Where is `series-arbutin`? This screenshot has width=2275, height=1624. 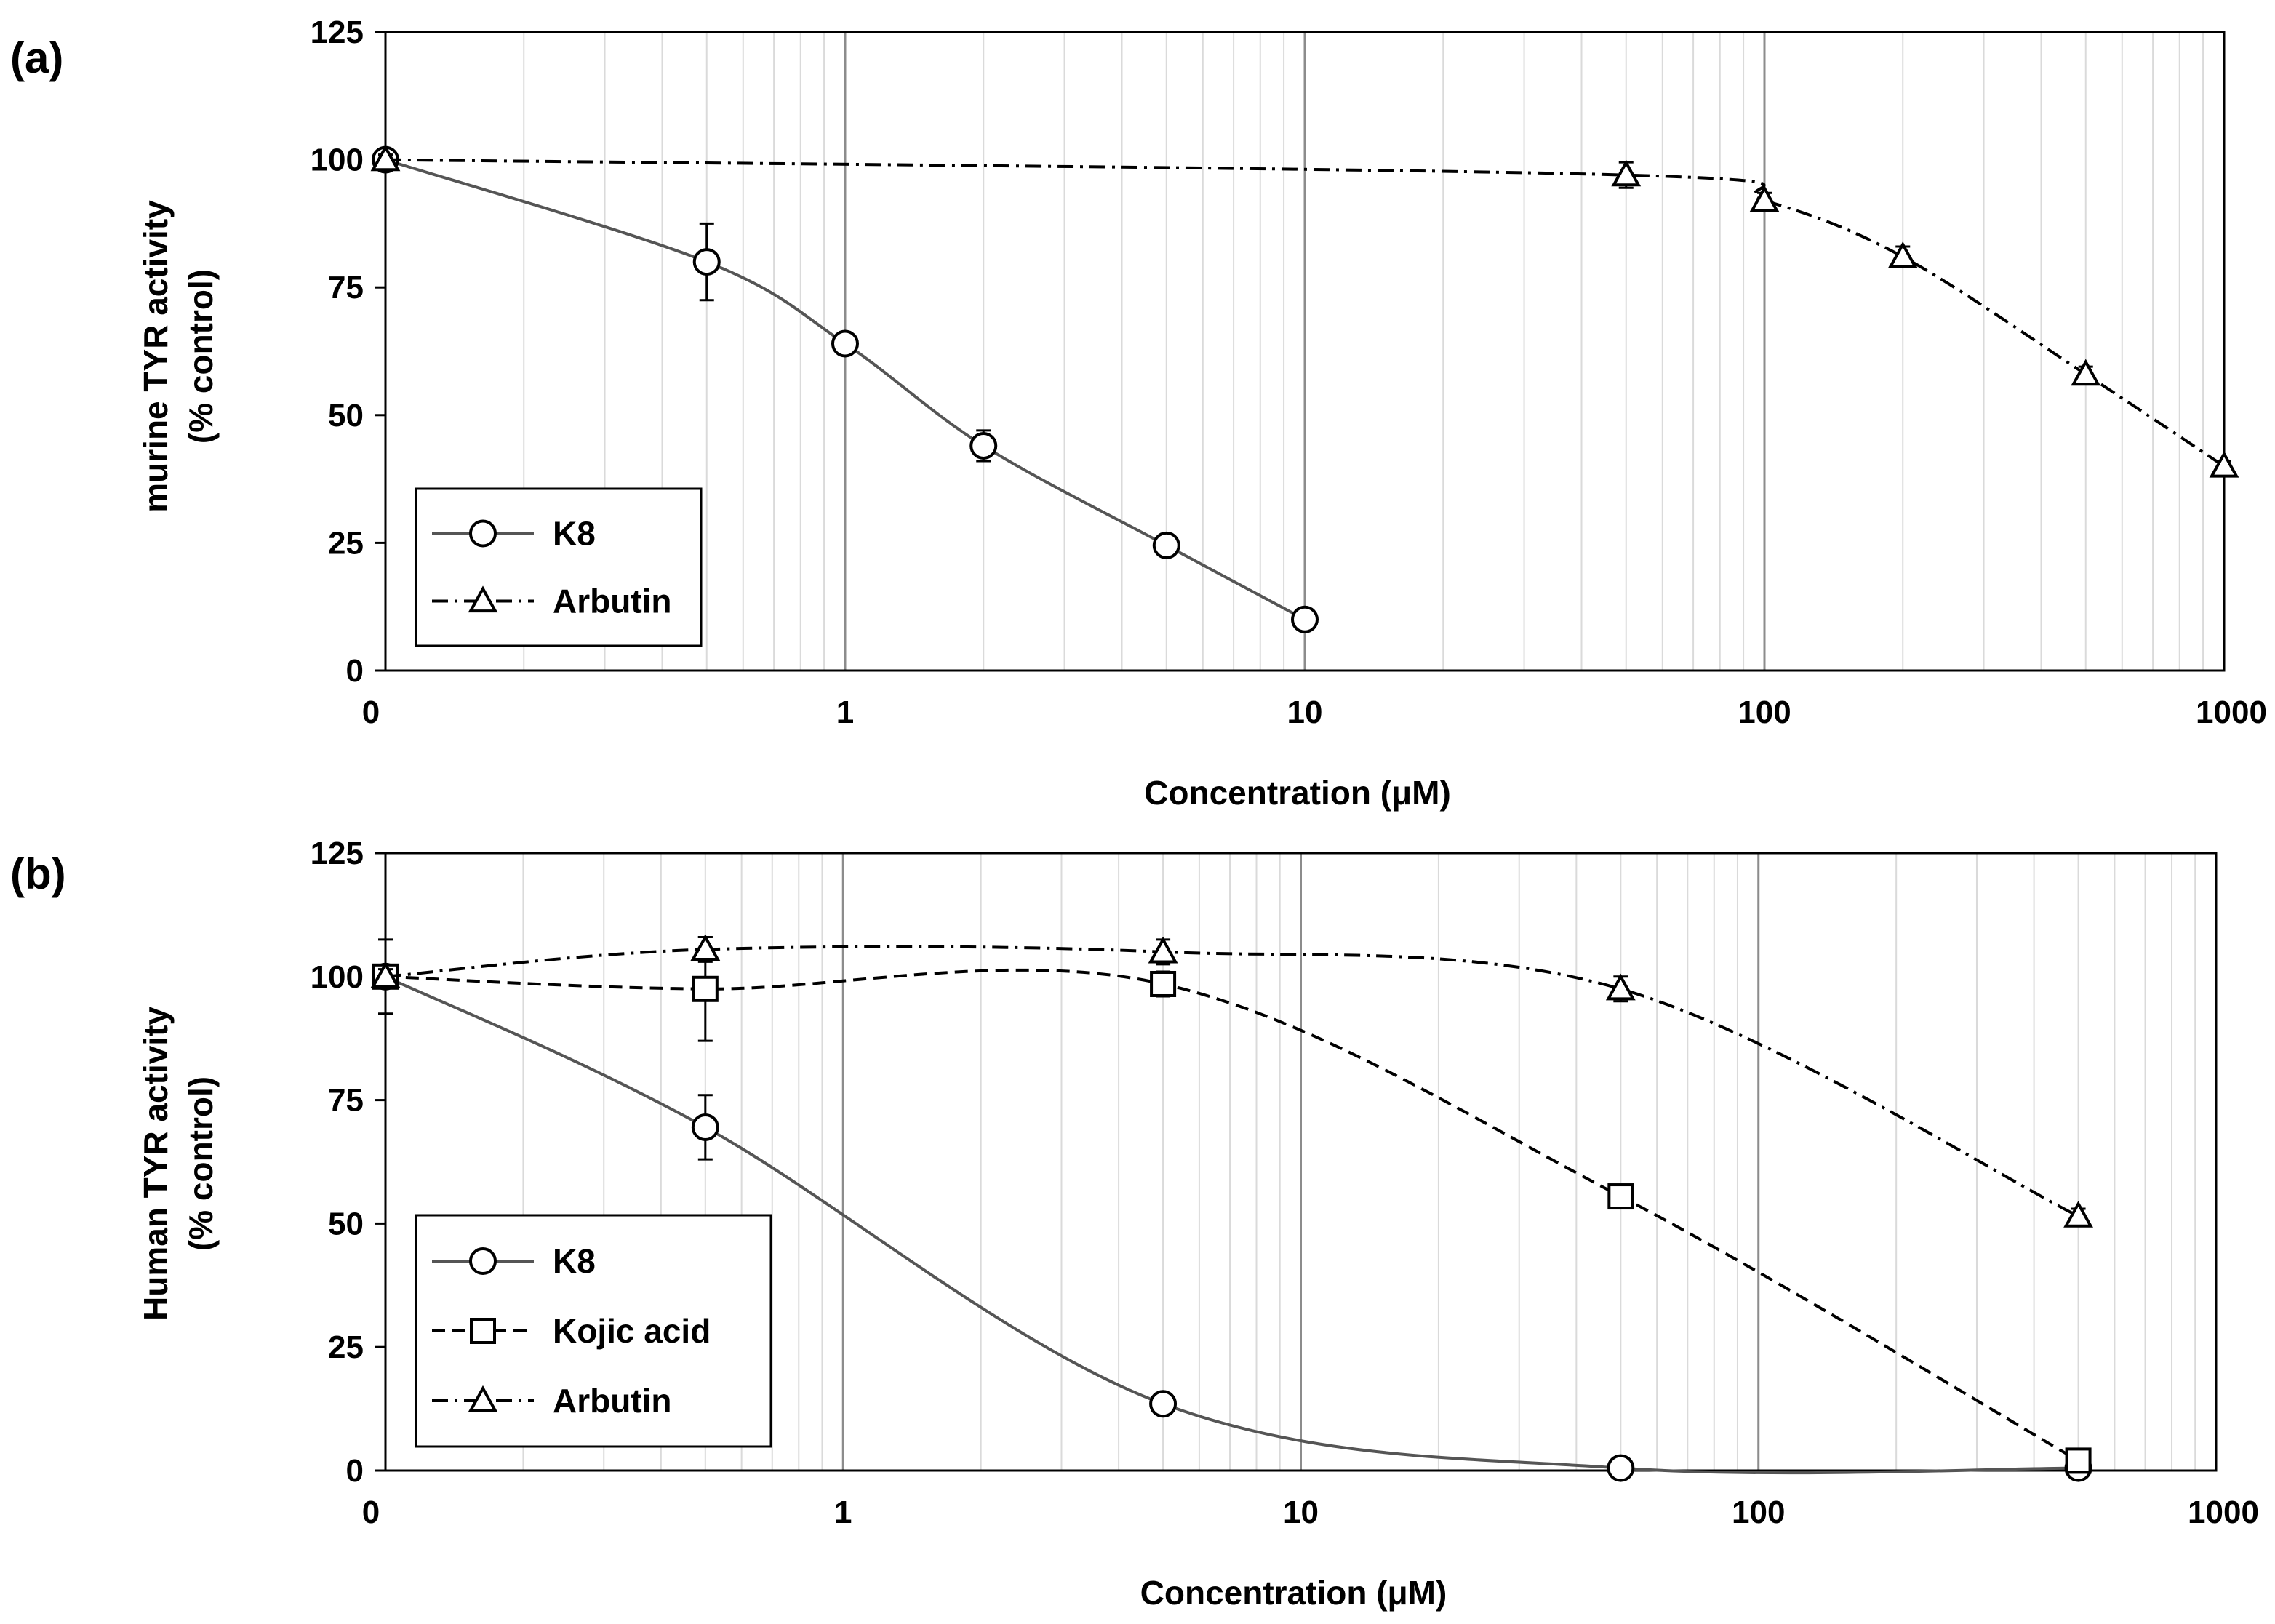
series-arbutin is located at coordinates (1231, 1081).